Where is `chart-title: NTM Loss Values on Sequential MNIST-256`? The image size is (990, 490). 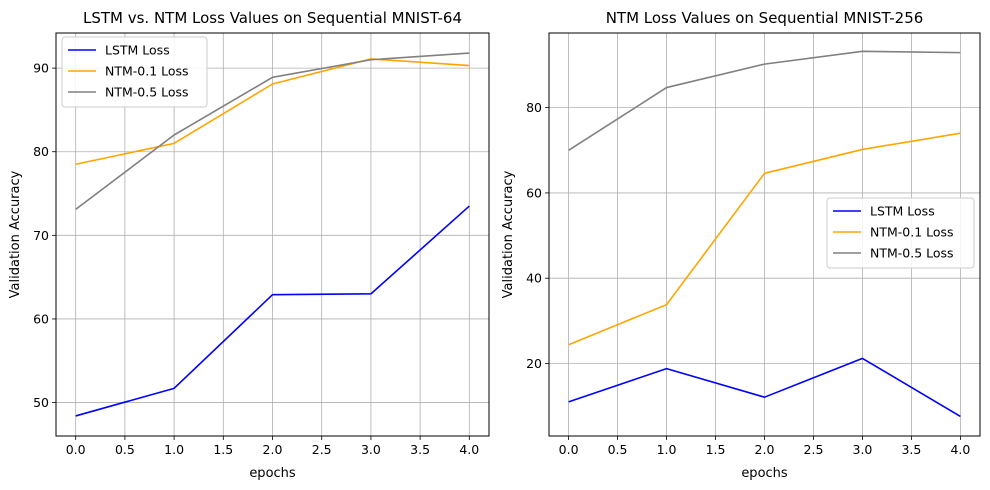 chart-title: NTM Loss Values on Sequential MNIST-256 is located at coordinates (765, 18).